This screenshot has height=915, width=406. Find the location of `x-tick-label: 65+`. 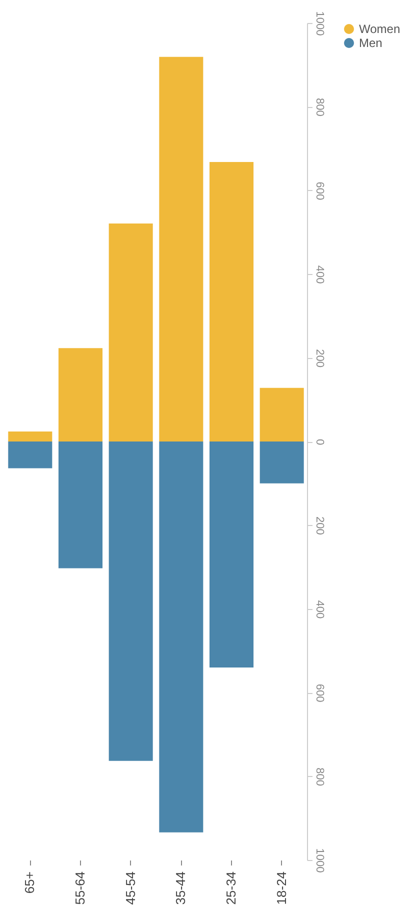

x-tick-label: 65+ is located at coordinates (30, 883).